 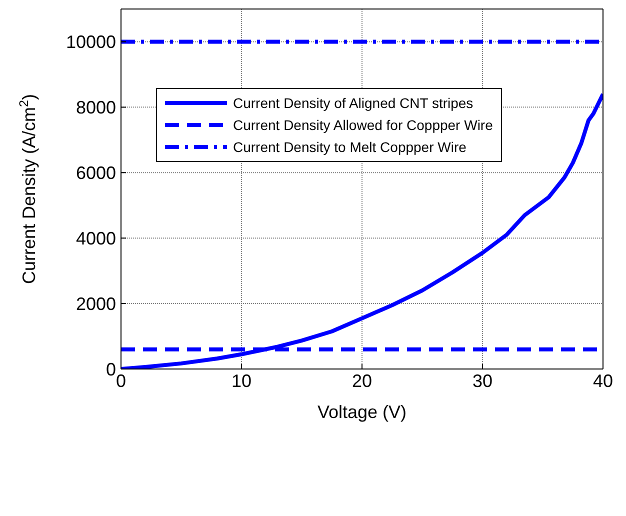 What do you see at coordinates (363, 125) in the screenshot?
I see `legend-label: Current Density Allowed for Coppper Wire` at bounding box center [363, 125].